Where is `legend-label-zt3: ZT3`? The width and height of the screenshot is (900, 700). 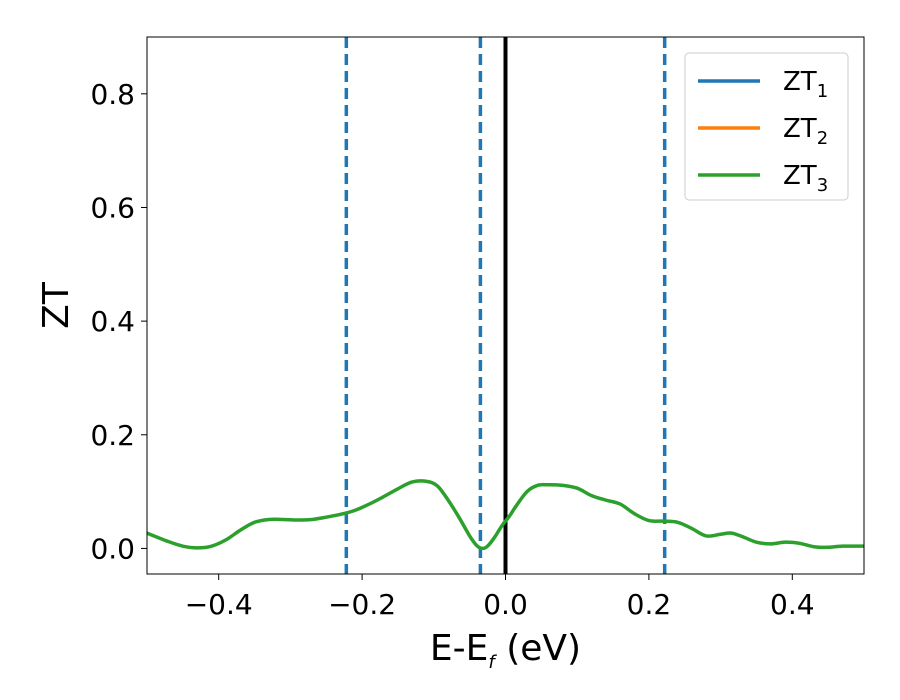
legend-label-zt3: ZT3 is located at coordinates (805, 178).